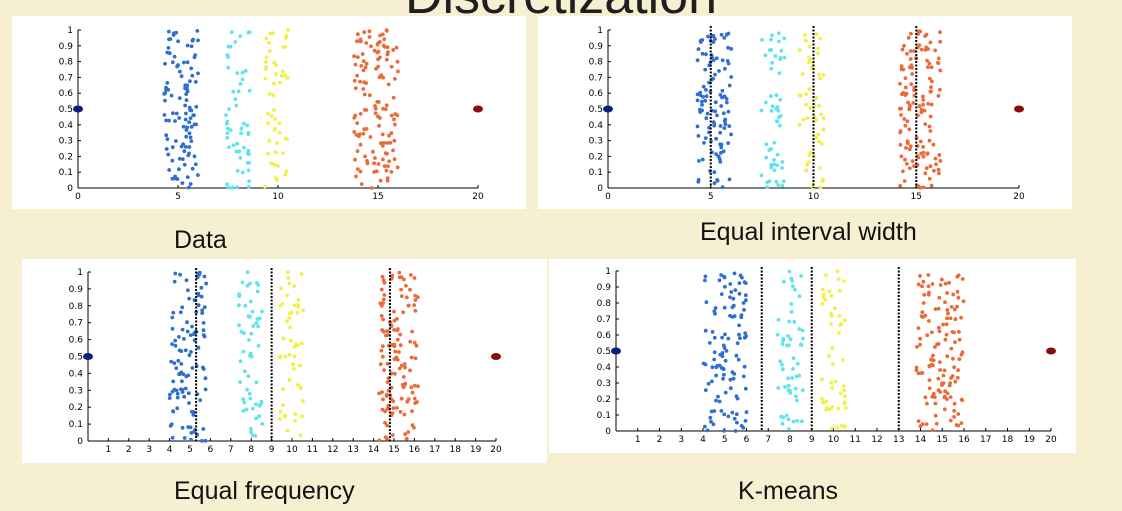 Image resolution: width=1122 pixels, height=511 pixels. What do you see at coordinates (76, 324) in the screenshot?
I see `y-tick-label: 0.7` at bounding box center [76, 324].